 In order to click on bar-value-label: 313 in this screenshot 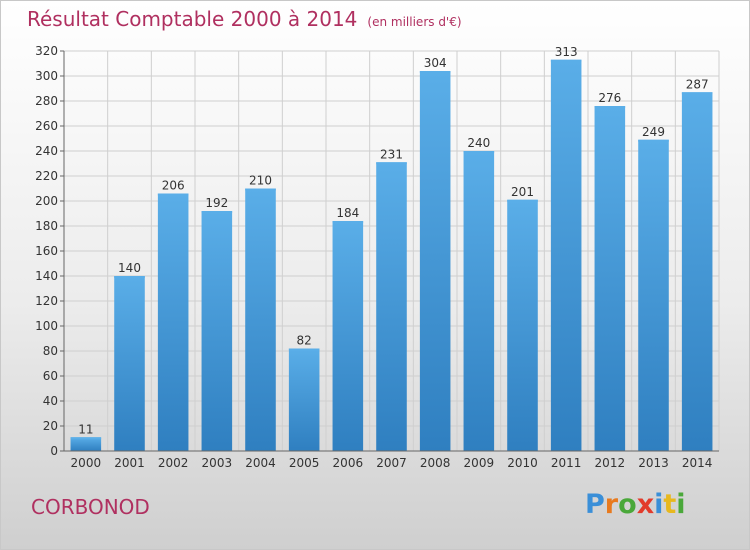, I will do `click(566, 52)`.